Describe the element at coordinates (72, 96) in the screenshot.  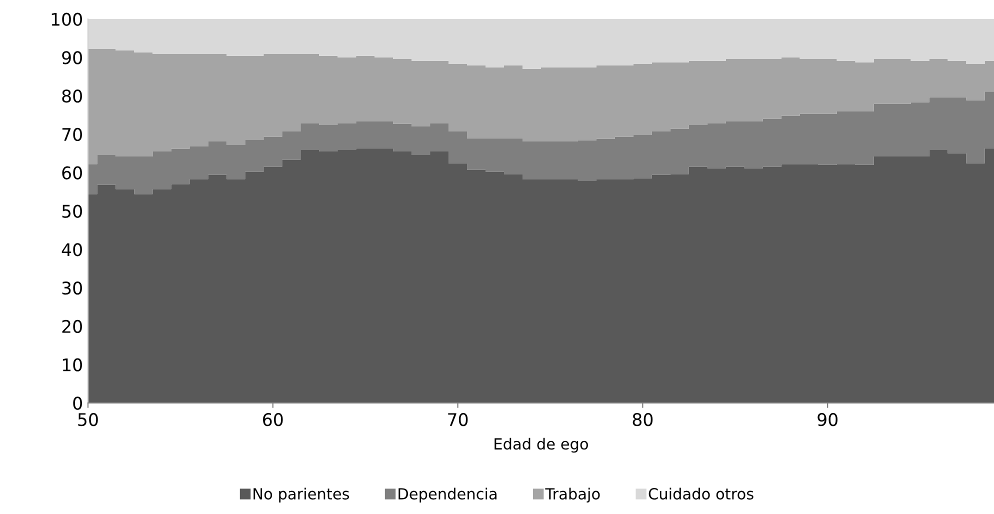
I see `y-tick-label: 80` at that location.